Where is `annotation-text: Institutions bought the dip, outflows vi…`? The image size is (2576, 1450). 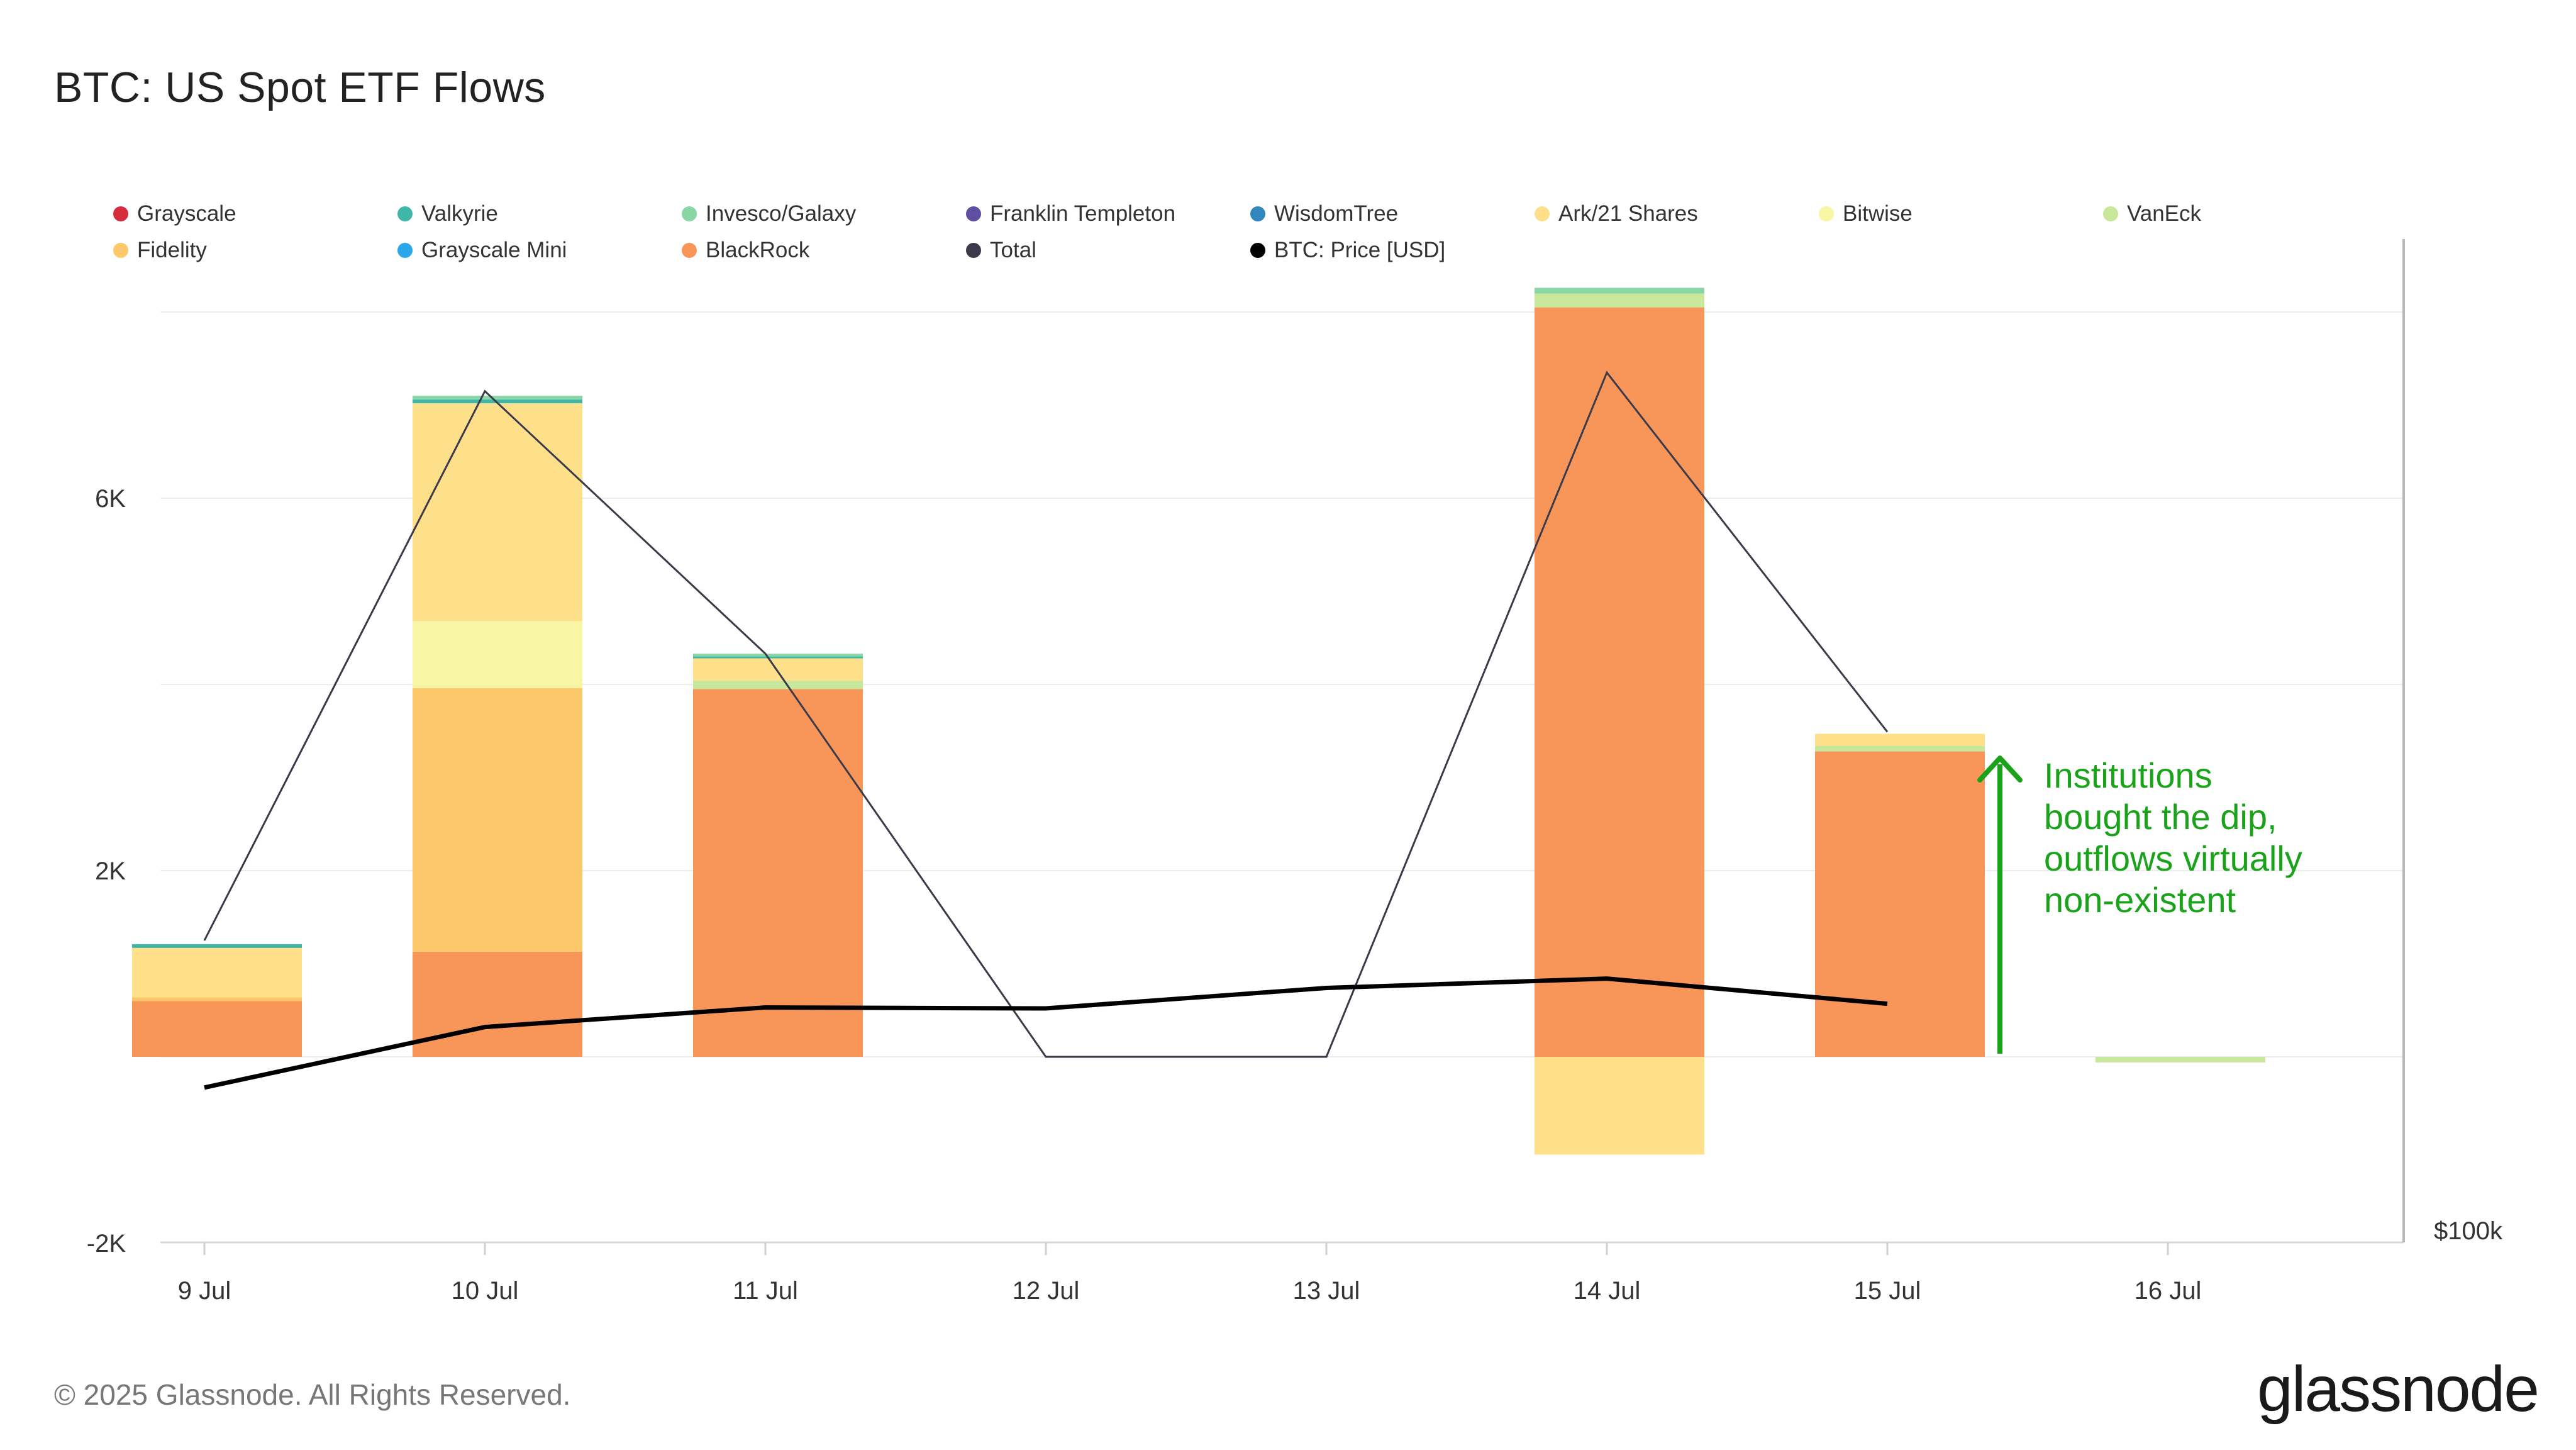
annotation-text: Institutions bought the dip, outflows vi… is located at coordinates (2220, 838).